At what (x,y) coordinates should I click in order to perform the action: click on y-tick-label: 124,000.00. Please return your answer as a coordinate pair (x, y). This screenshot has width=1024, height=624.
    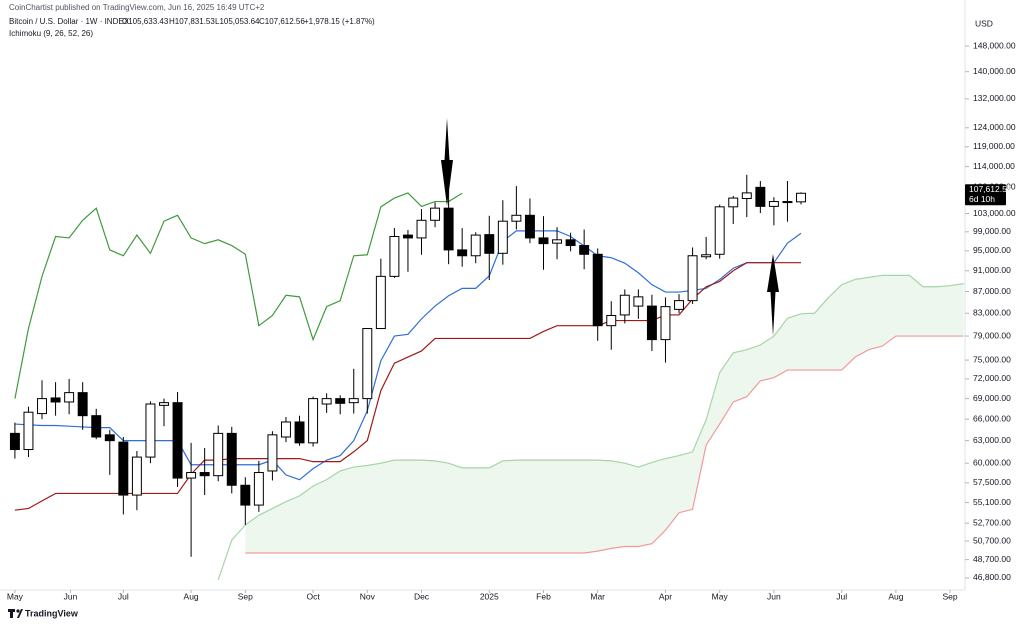
    Looking at the image, I should click on (994, 127).